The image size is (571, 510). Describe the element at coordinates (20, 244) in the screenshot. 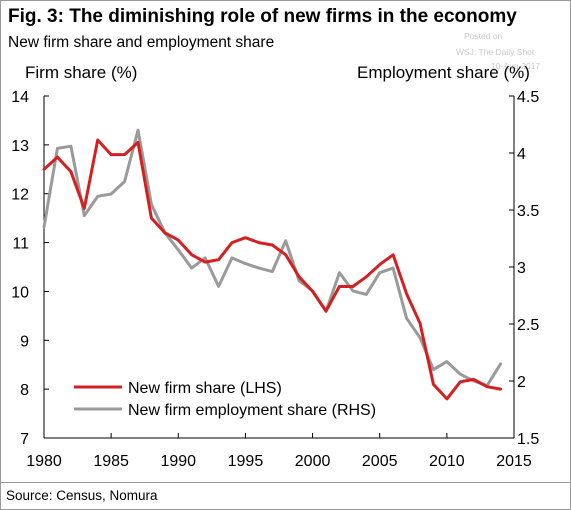

I see `left-tick-label: 11` at that location.